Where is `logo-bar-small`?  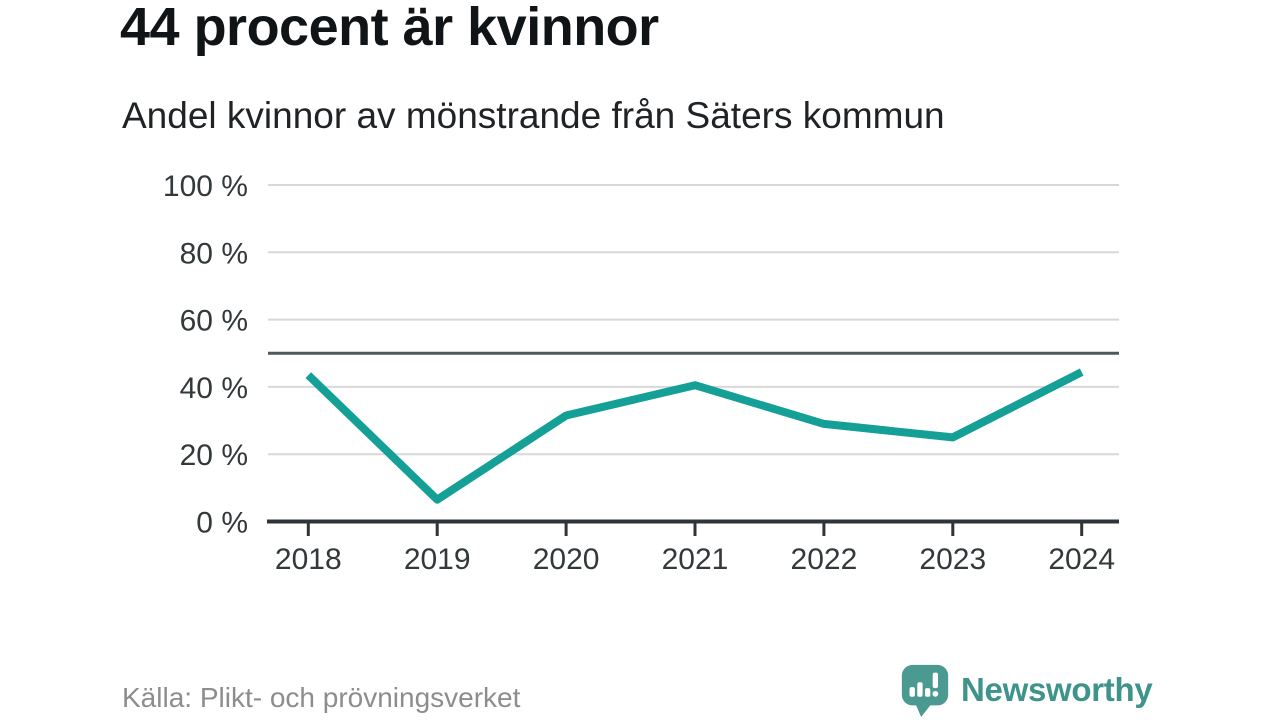 logo-bar-small is located at coordinates (912, 692).